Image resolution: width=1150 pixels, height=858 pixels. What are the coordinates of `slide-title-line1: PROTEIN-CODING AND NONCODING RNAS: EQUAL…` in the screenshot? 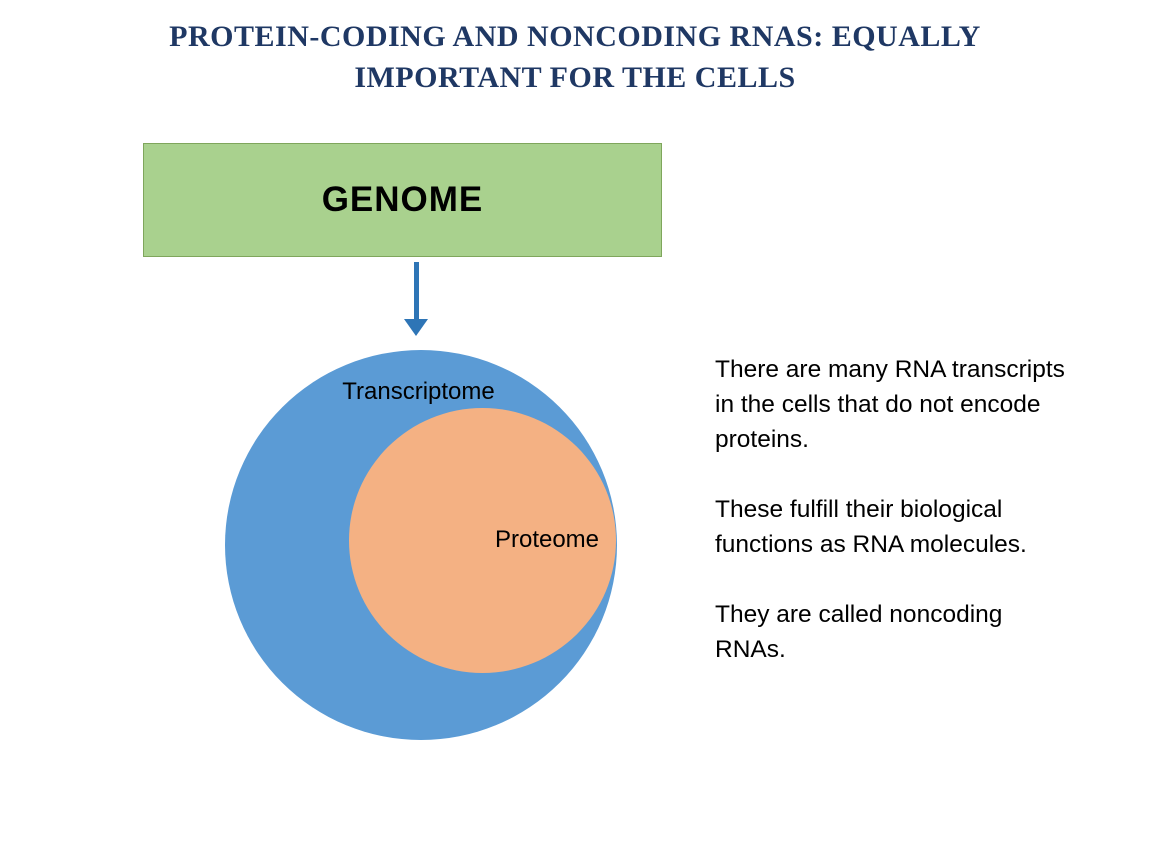 It's located at (575, 36).